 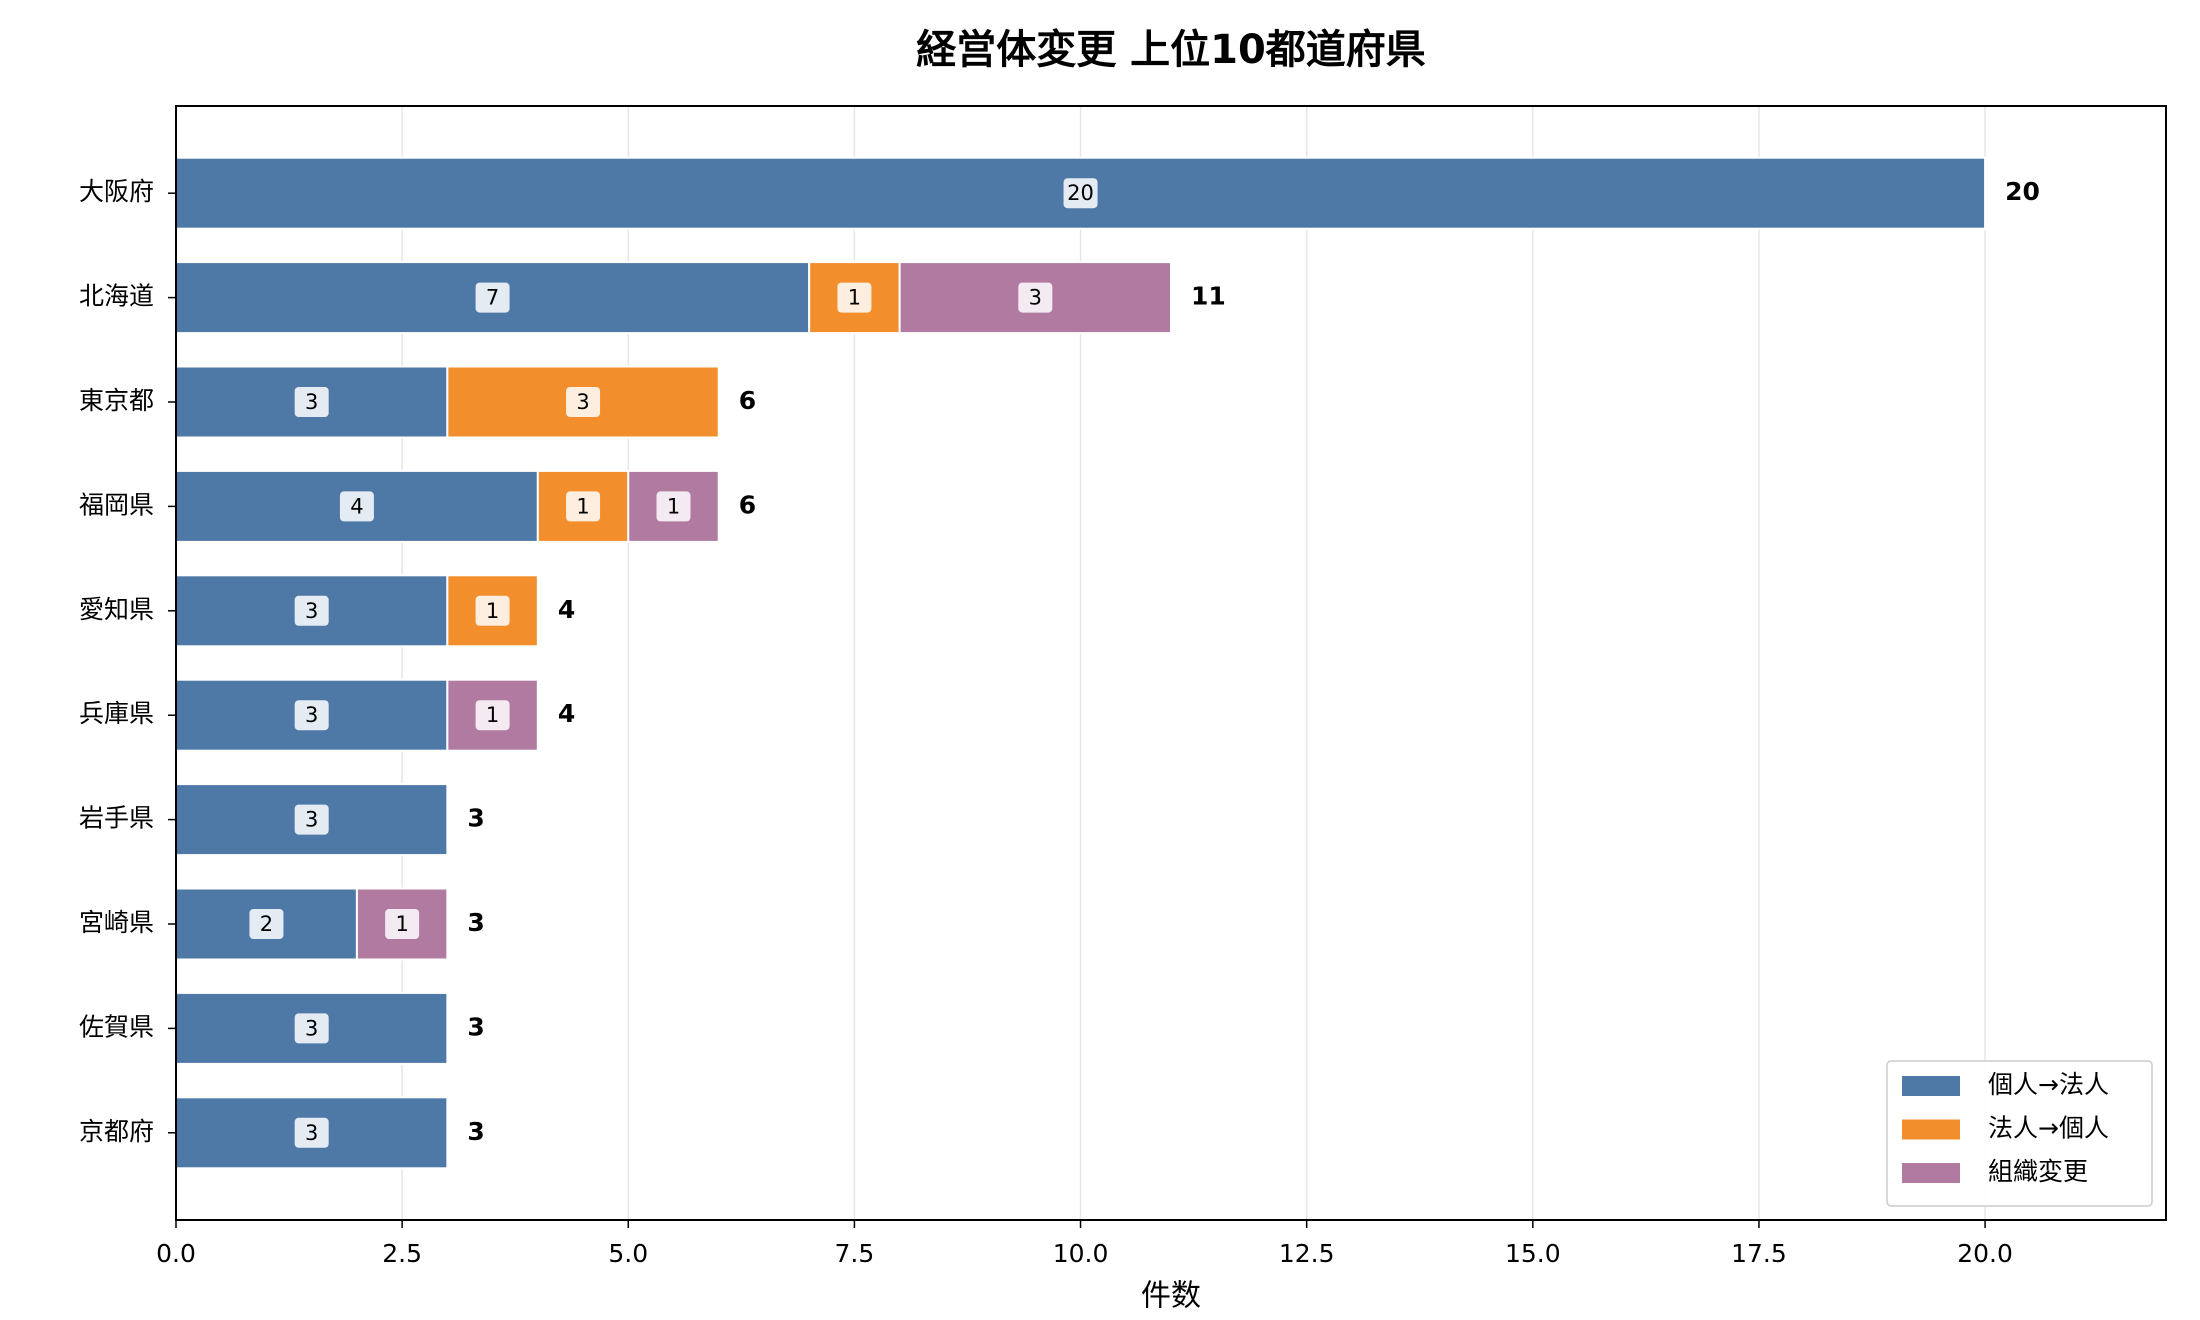 What do you see at coordinates (116, 191) in the screenshot?
I see `y-tick-label: 大阪府` at bounding box center [116, 191].